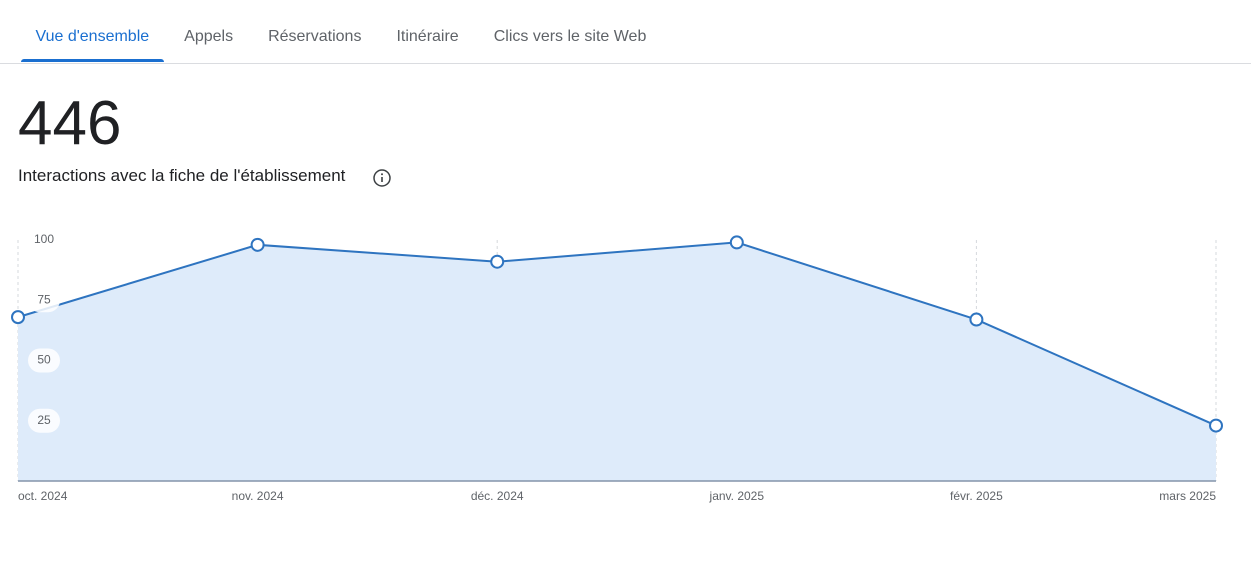 The width and height of the screenshot is (1251, 564). I want to click on y-tick-label: 50, so click(44, 360).